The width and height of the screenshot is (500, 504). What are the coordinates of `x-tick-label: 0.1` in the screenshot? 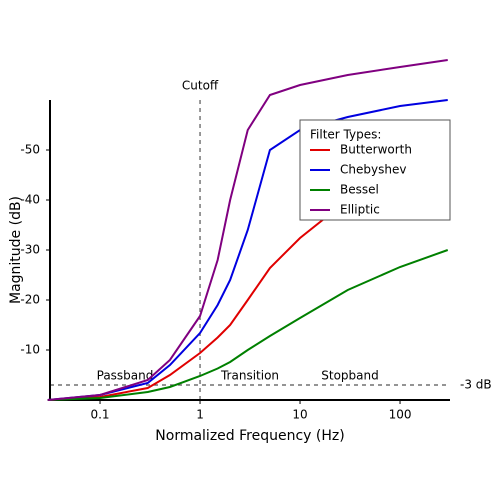 It's located at (99, 415).